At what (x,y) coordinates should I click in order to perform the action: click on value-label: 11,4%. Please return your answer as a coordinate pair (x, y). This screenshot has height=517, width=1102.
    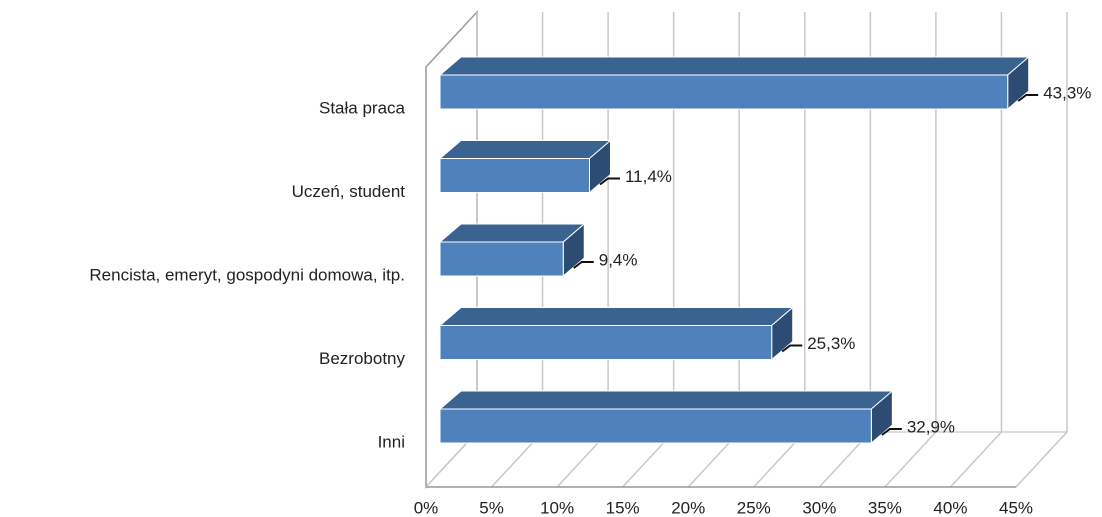
    Looking at the image, I should click on (648, 176).